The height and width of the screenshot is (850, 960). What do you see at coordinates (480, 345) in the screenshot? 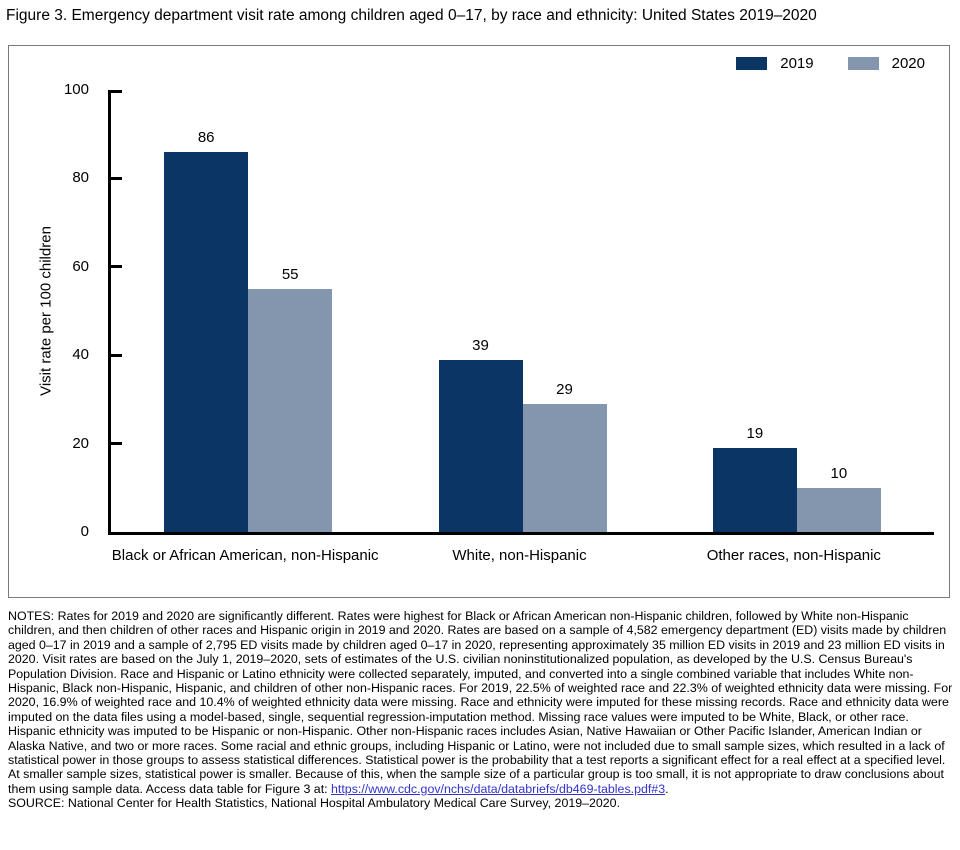
I see `bar-value-label: 39` at bounding box center [480, 345].